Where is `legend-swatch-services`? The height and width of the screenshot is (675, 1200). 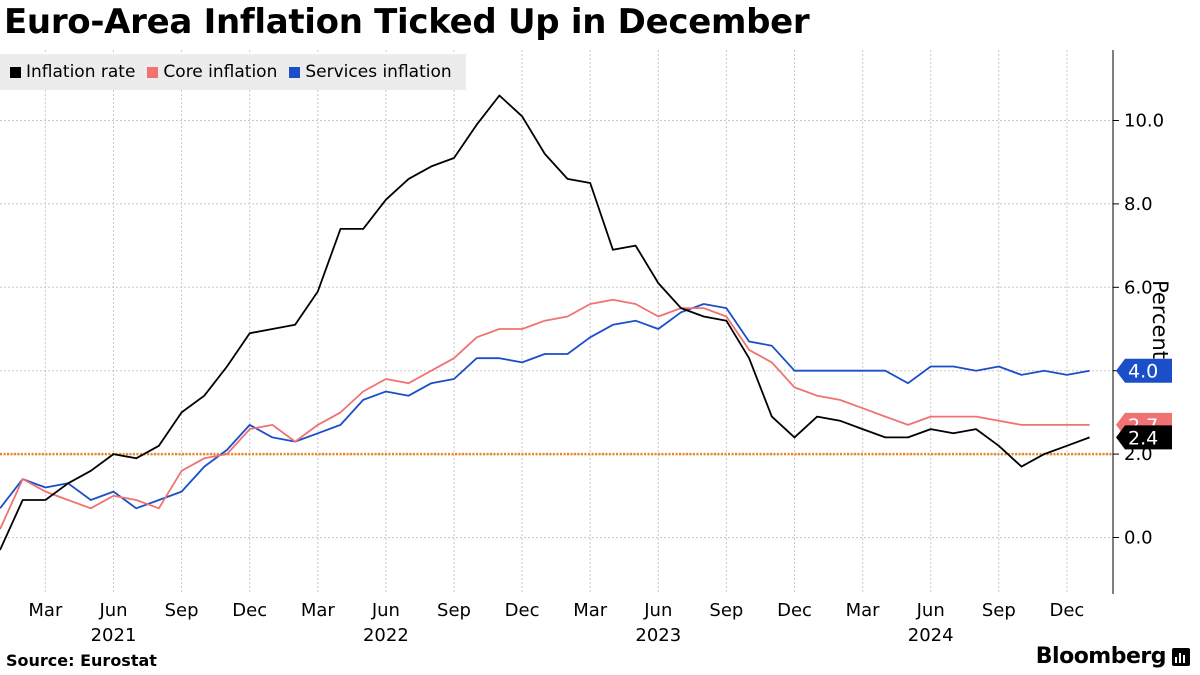
legend-swatch-services is located at coordinates (295, 72).